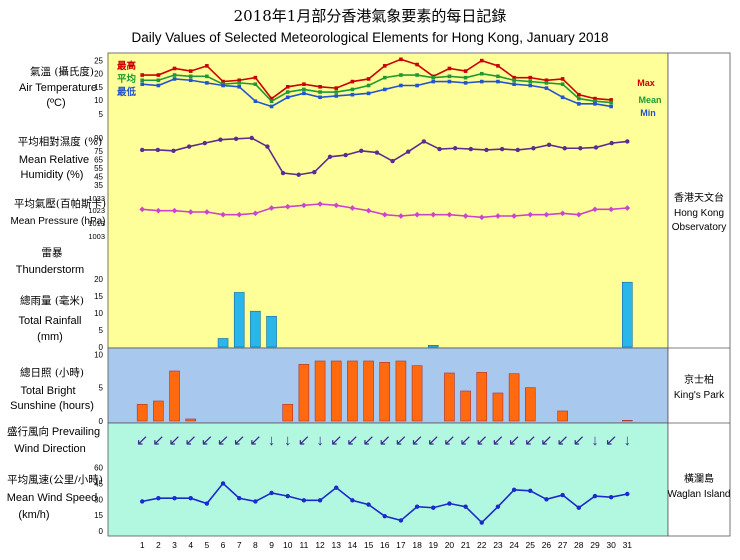 The width and height of the screenshot is (740, 560). Describe the element at coordinates (271, 545) in the screenshot. I see `x-tick-label-9: 9` at that location.